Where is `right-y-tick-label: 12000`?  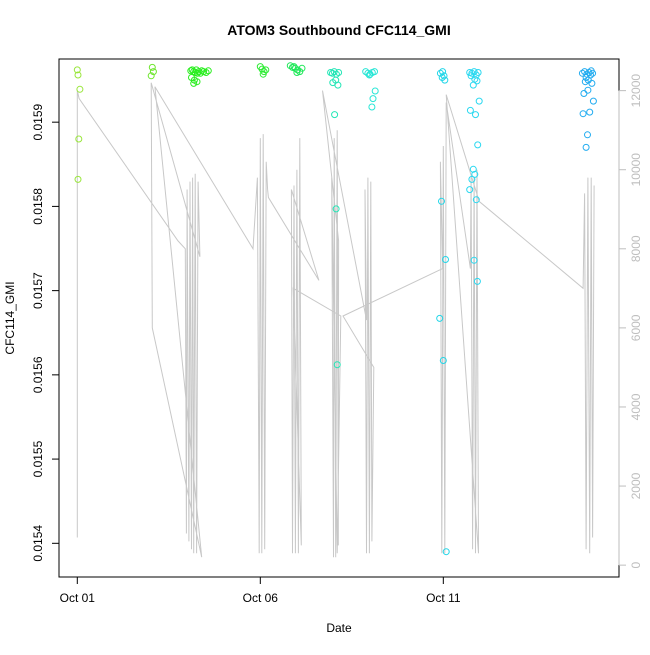 right-y-tick-label: 12000 is located at coordinates (636, 91).